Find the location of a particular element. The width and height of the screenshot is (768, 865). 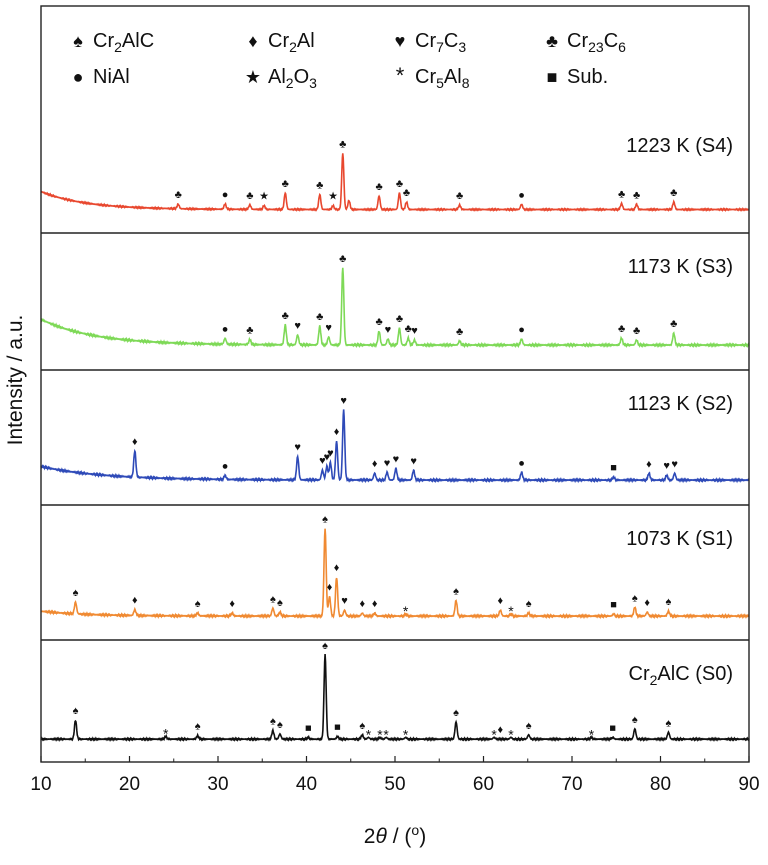

legend-label-rest: C is located at coordinates (611, 41).